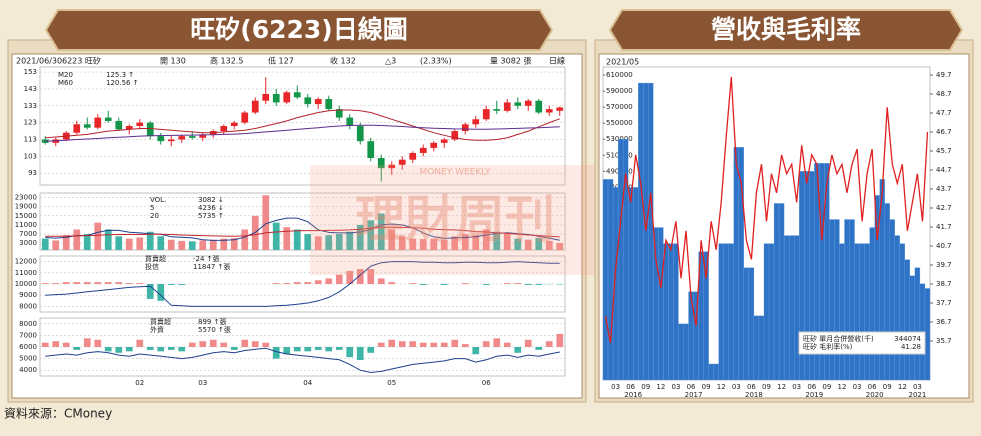 This screenshot has width=981, height=436. I want to click on y2-tick-label: 43.7, so click(944, 189).